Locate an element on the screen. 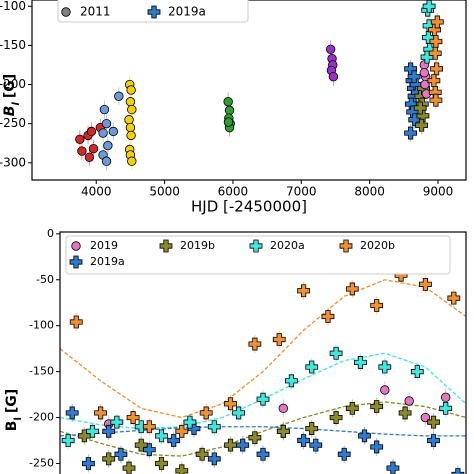  x-tick-label: 8000 is located at coordinates (369, 192).